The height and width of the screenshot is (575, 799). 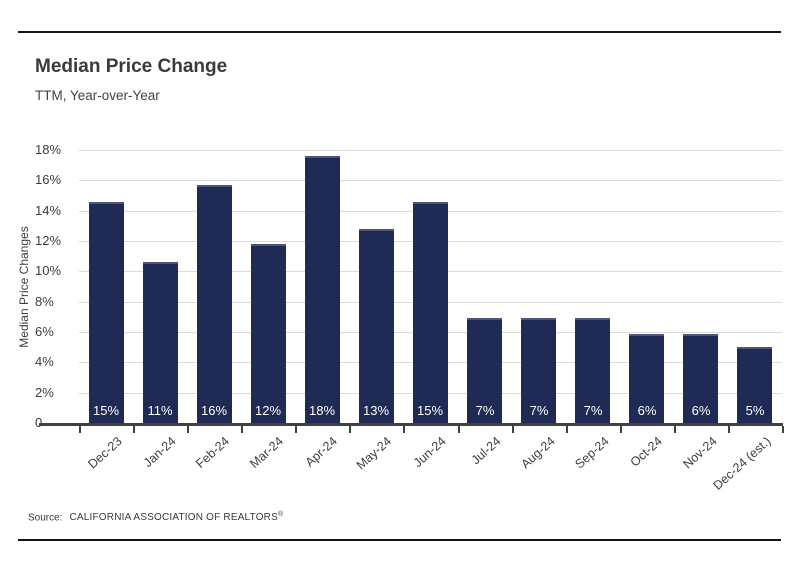 What do you see at coordinates (48, 179) in the screenshot?
I see `y-tick-label: 16%` at bounding box center [48, 179].